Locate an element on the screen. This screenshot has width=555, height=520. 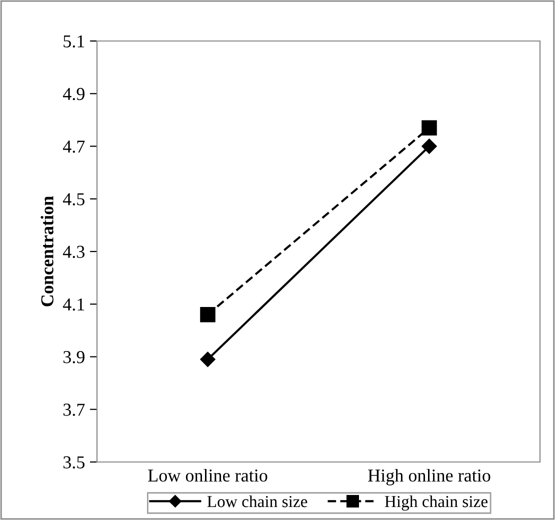
x-tick-label: Low online ratio is located at coordinates (208, 475).